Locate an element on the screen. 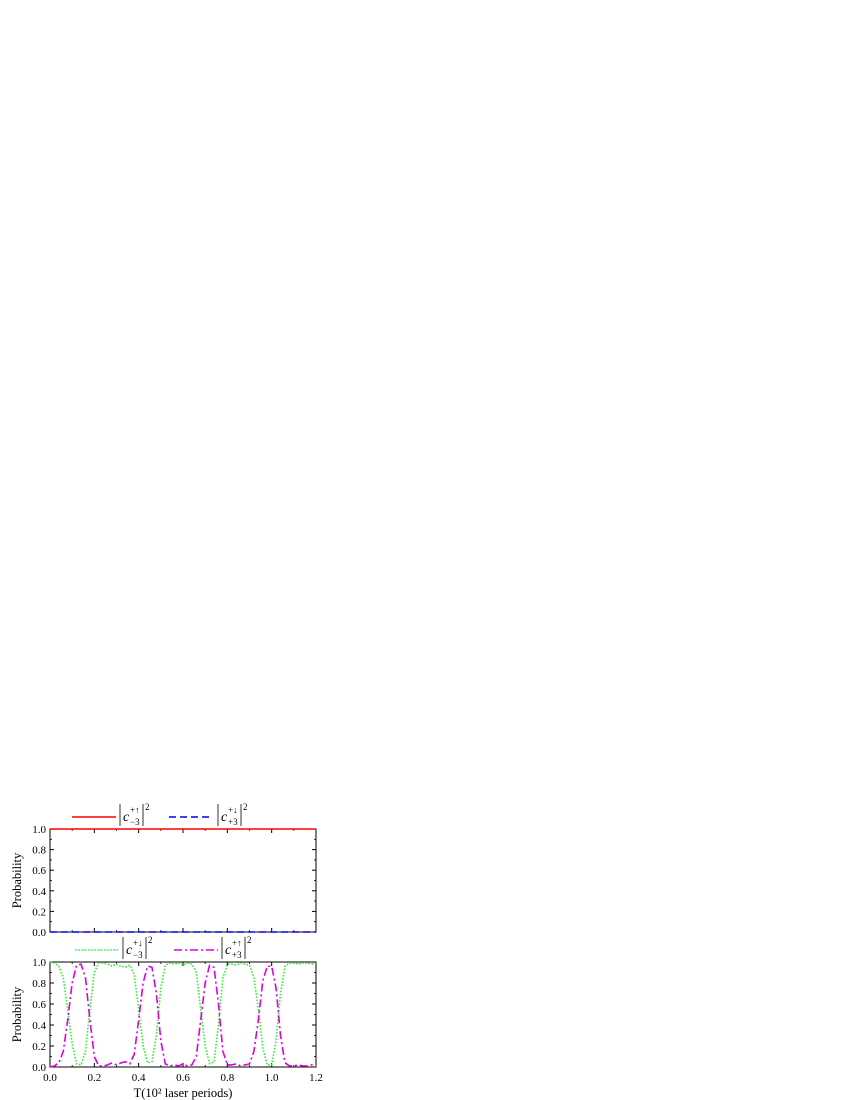  x-tick-label: 1.2 is located at coordinates (316, 1078).